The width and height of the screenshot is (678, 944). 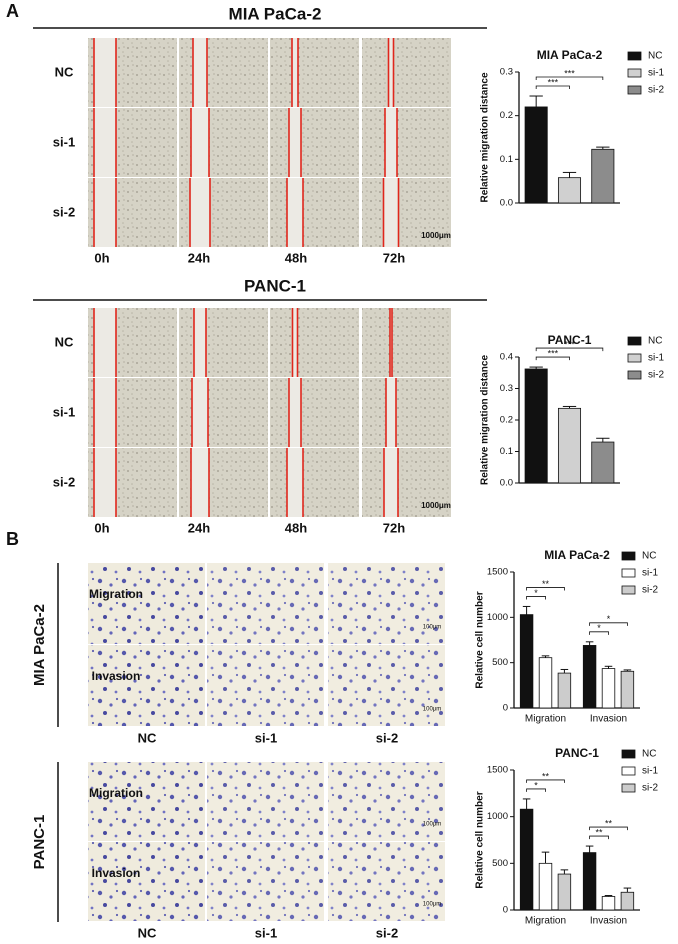 What do you see at coordinates (506, 159) in the screenshot?
I see `y-tick-label: 0.1` at bounding box center [506, 159].